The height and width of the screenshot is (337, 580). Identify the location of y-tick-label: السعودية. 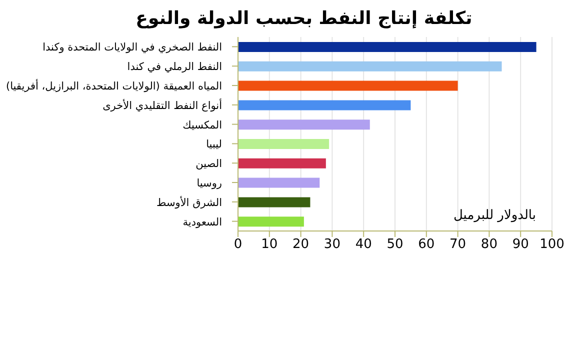
(202, 222).